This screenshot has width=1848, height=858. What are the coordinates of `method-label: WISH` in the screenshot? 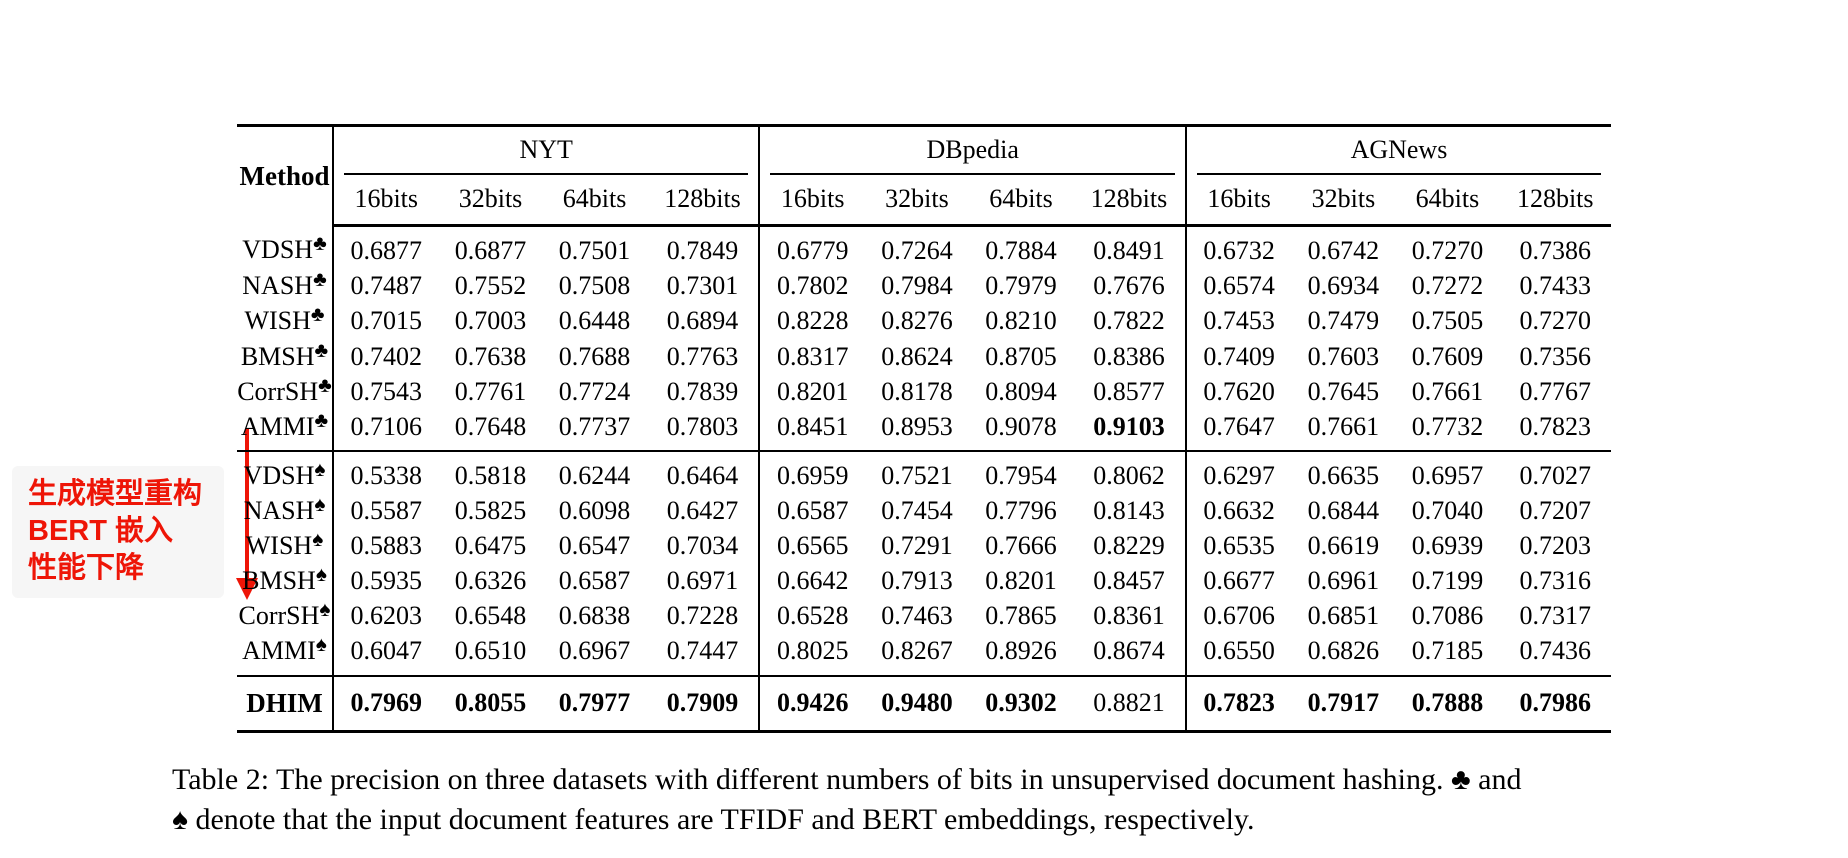 It's located at (277, 321).